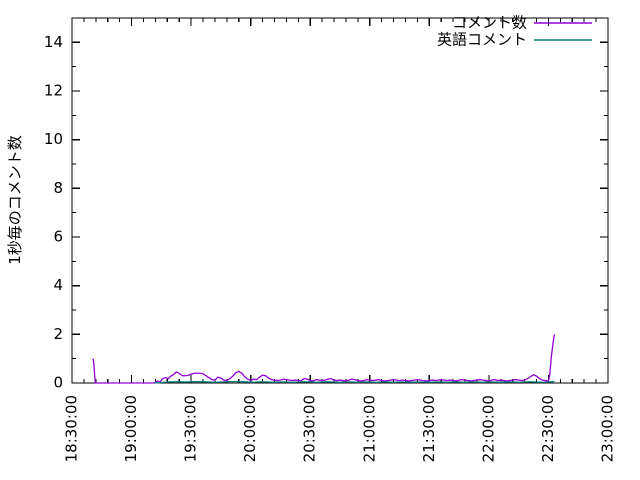  Describe the element at coordinates (429, 428) in the screenshot. I see `x-tick-label: 21:30:00` at that location.